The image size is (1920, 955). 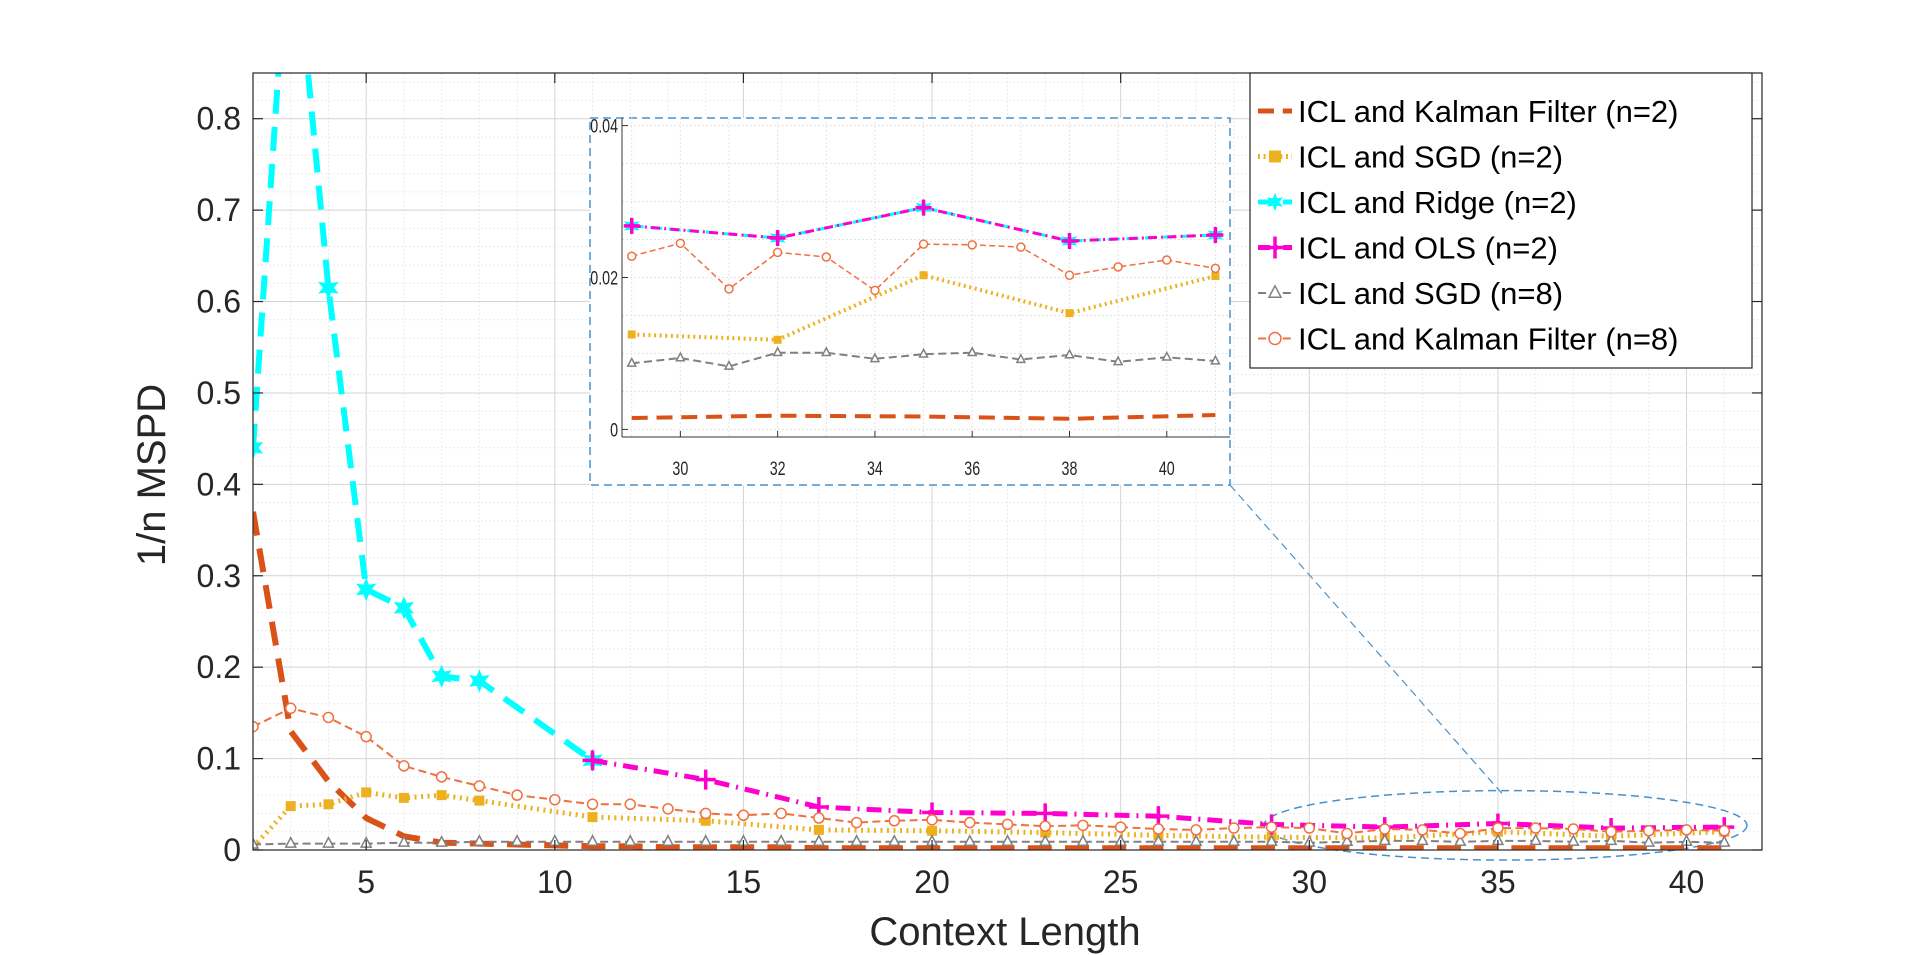 I want to click on x-tick-label: 10, so click(x=555, y=882).